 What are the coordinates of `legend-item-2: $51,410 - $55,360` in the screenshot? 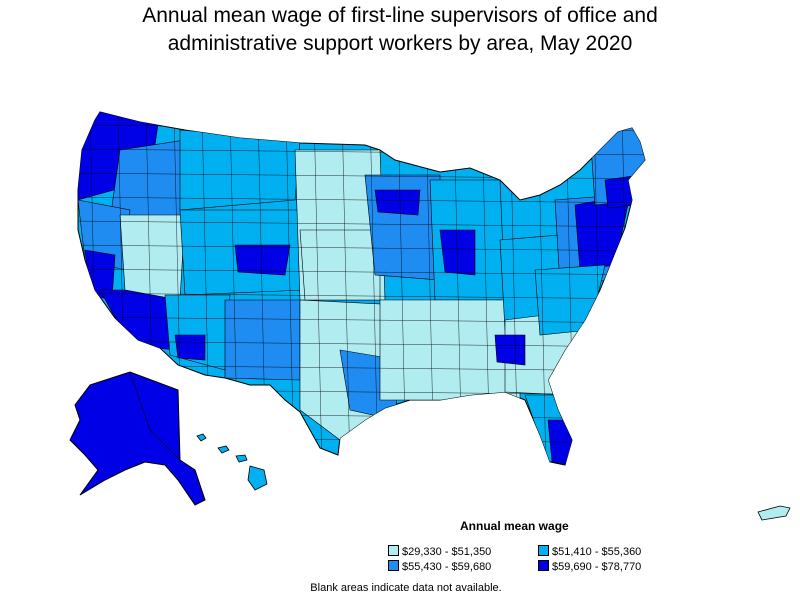 It's located at (589, 552).